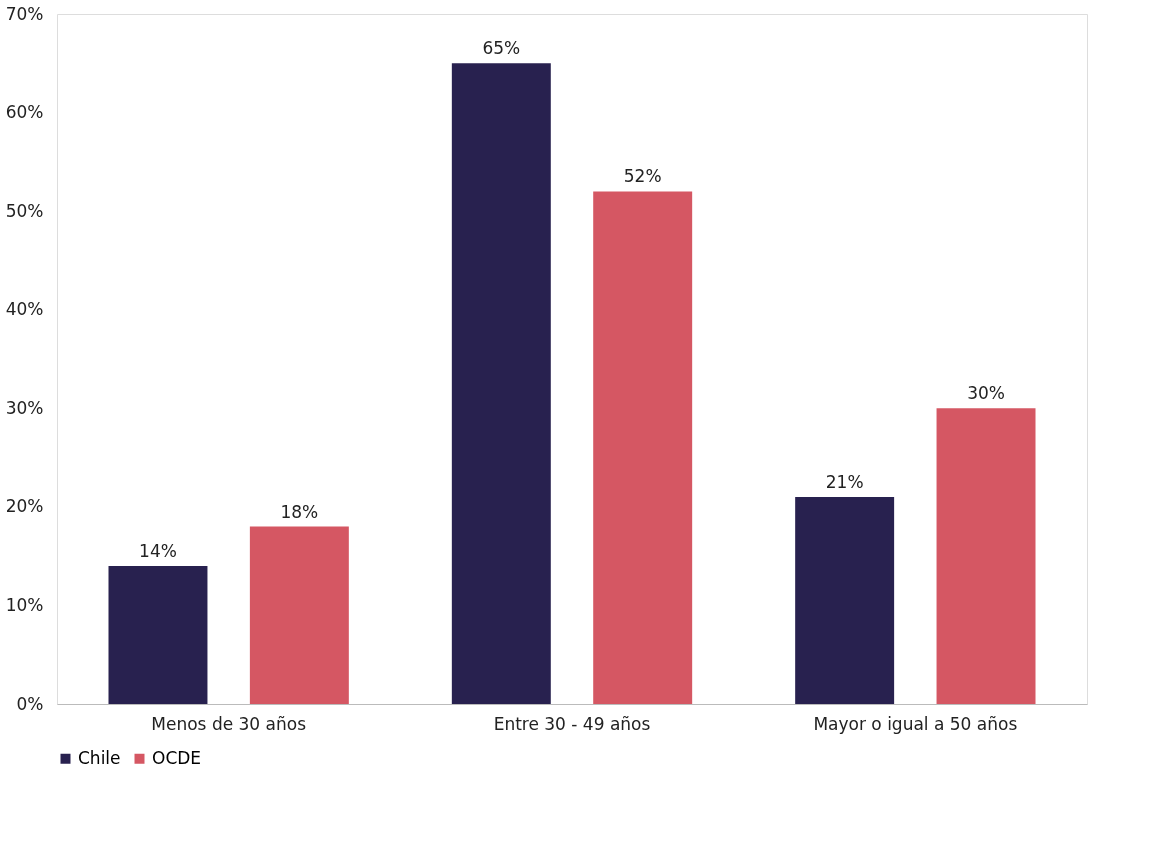  I want to click on data-label: 21%, so click(844, 482).